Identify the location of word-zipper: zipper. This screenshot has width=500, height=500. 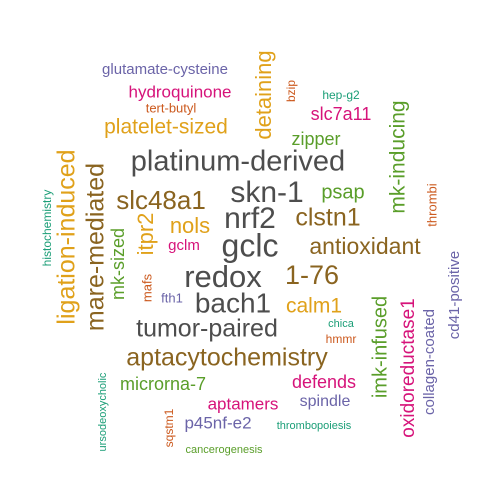
(315, 139).